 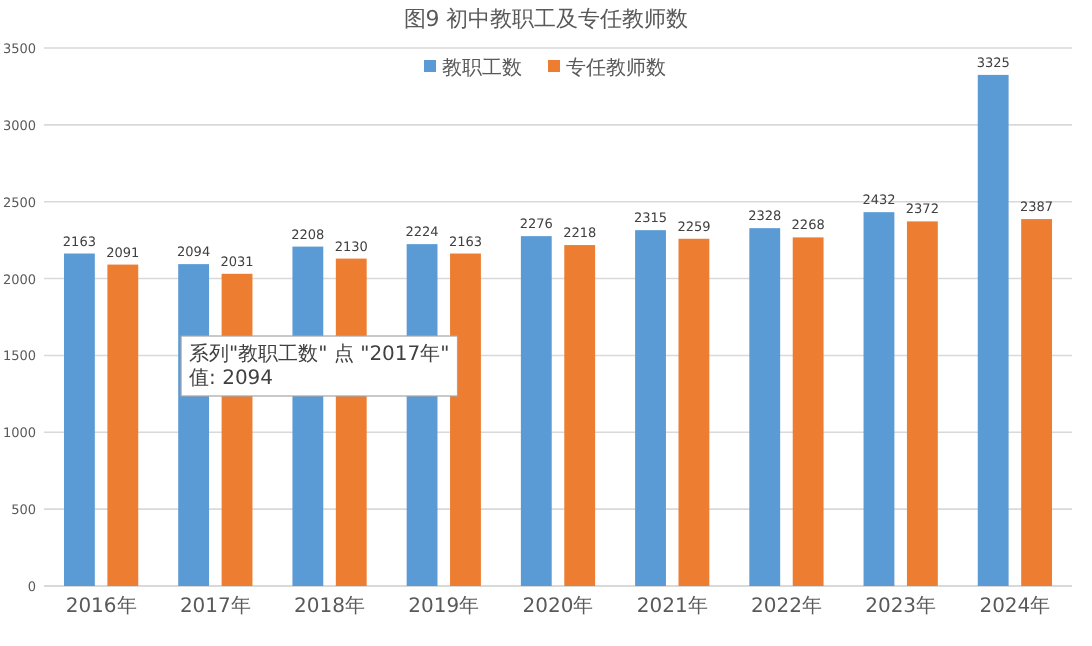 What do you see at coordinates (546, 19) in the screenshot?
I see `chart-title: 图9 初中教职工及专任教师数` at bounding box center [546, 19].